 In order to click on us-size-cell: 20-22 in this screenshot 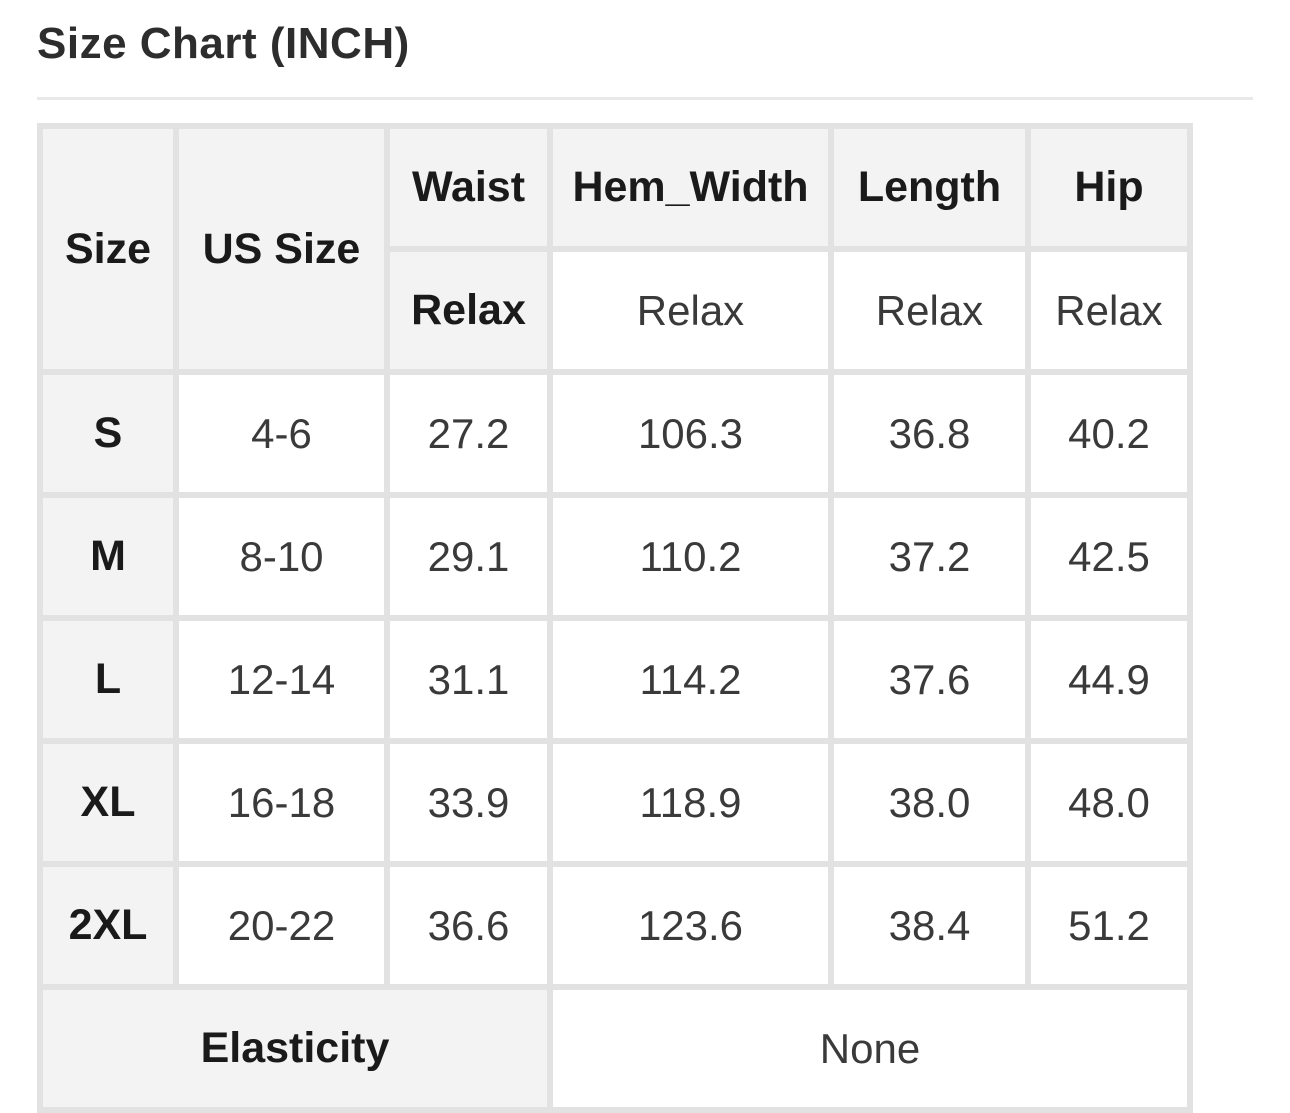, I will do `click(281, 925)`.